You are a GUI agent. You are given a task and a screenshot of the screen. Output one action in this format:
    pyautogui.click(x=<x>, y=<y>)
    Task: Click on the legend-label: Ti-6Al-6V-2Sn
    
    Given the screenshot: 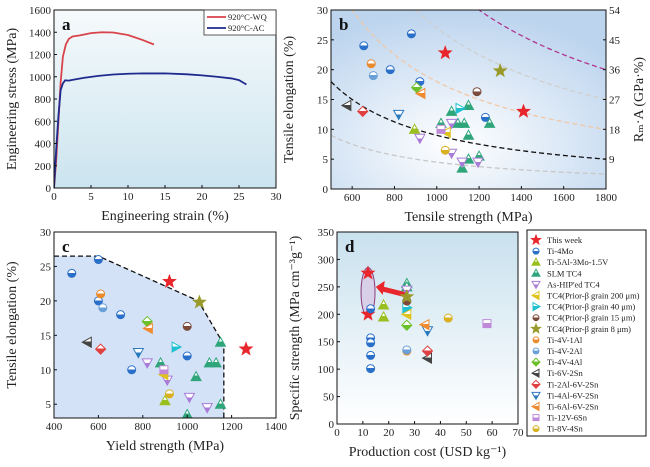 What is the action you would take?
    pyautogui.click(x=573, y=407)
    